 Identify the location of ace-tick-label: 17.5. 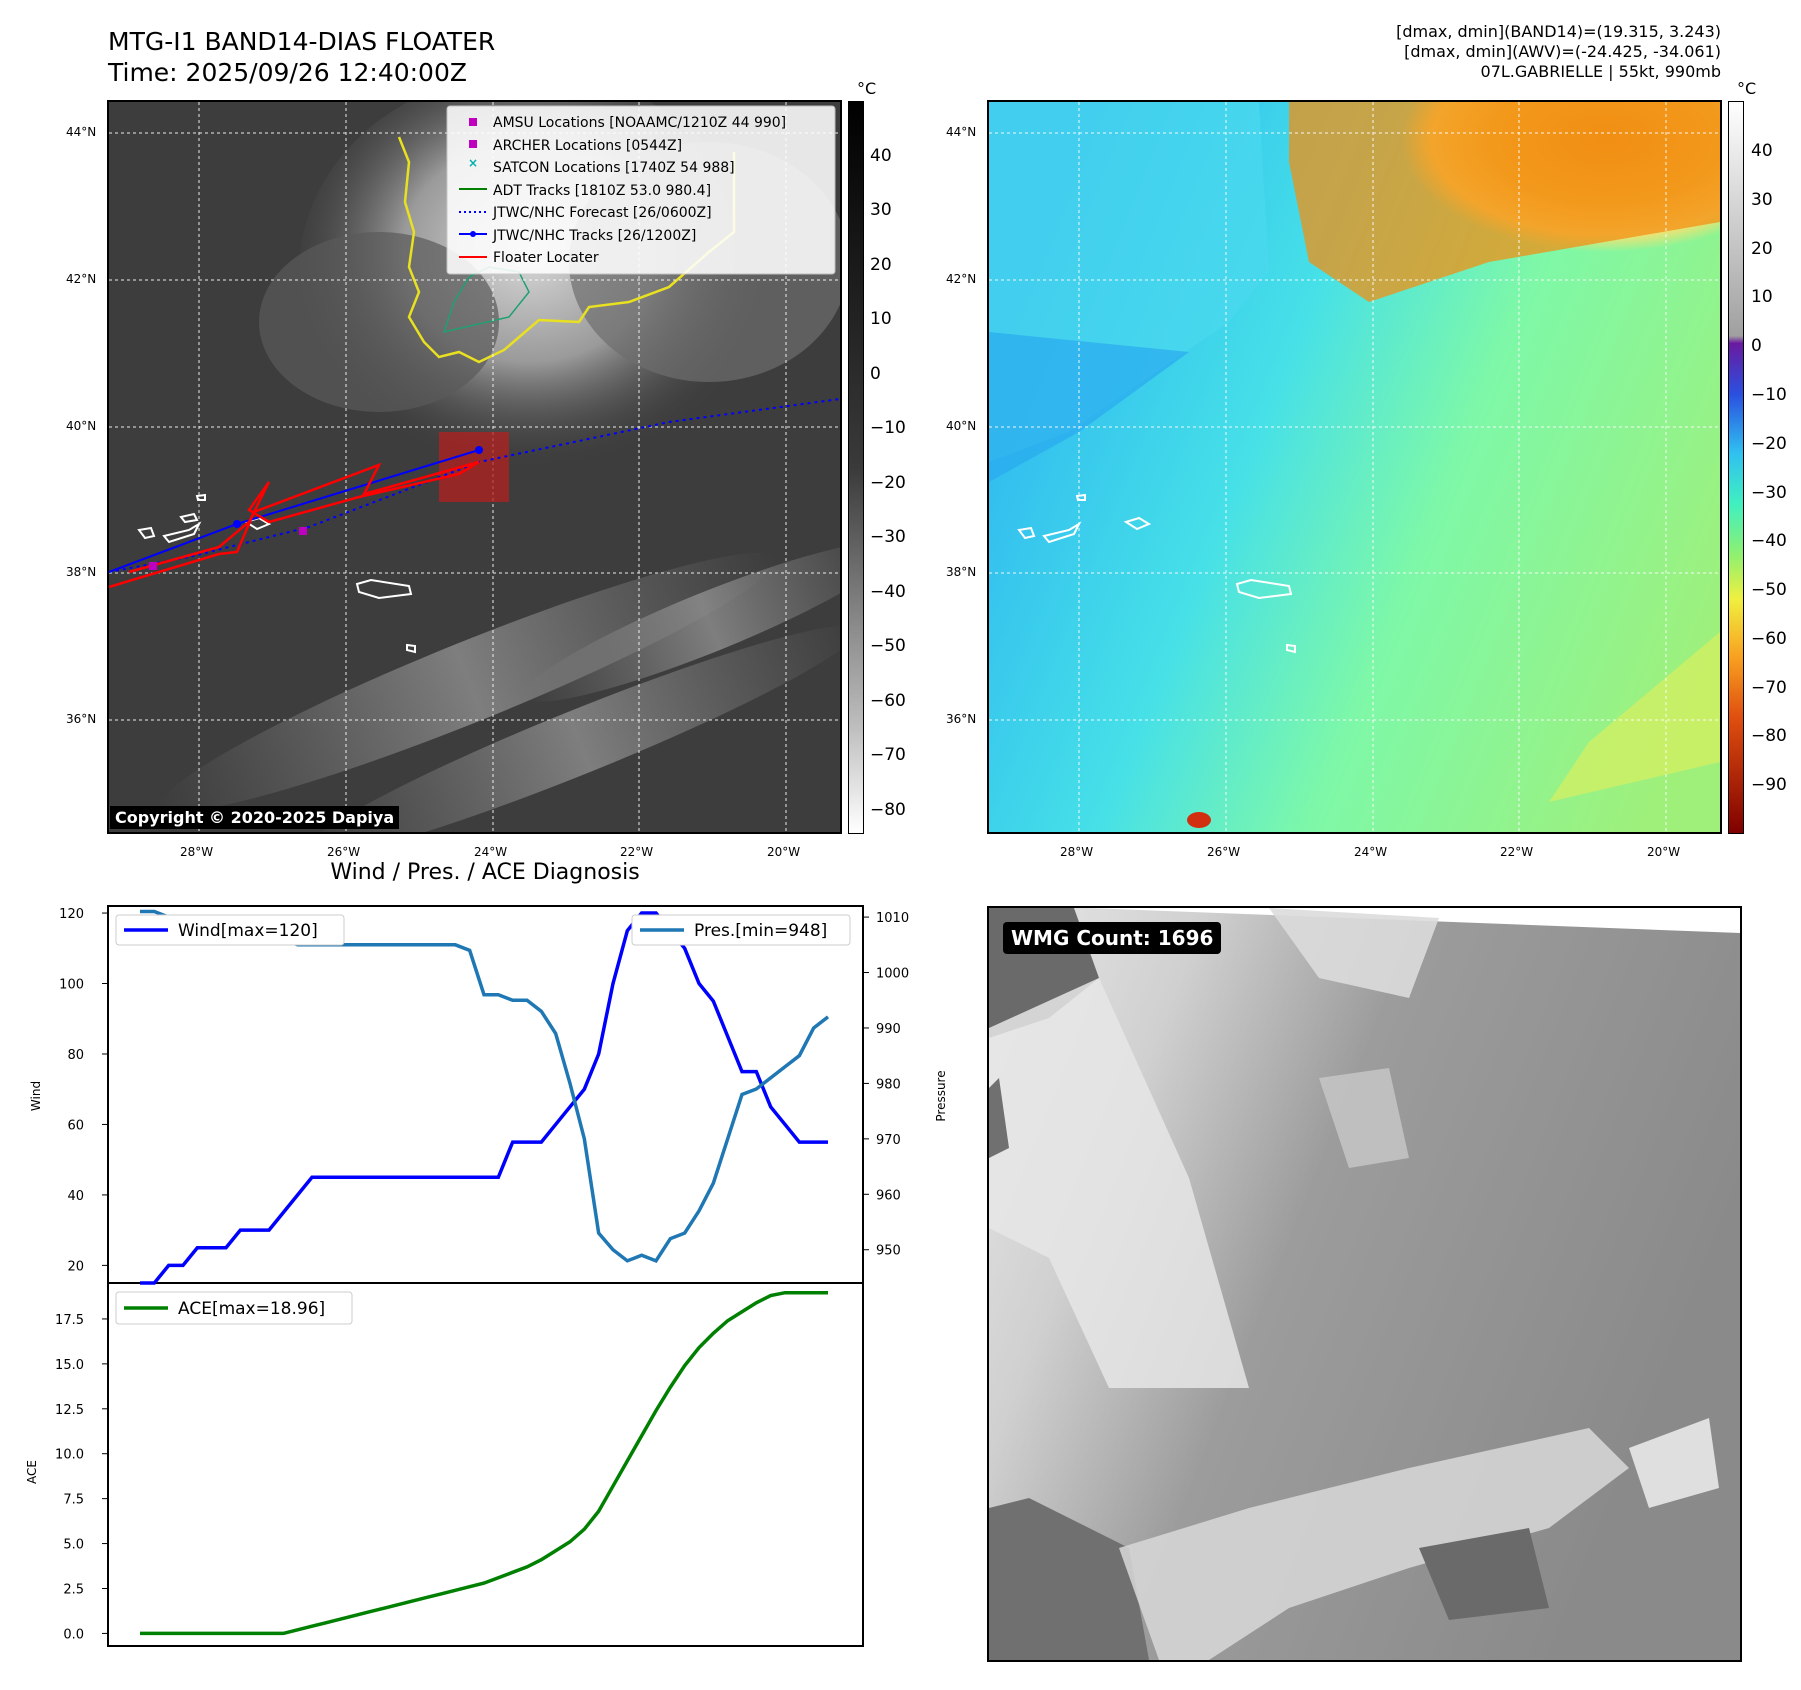
(69, 1320).